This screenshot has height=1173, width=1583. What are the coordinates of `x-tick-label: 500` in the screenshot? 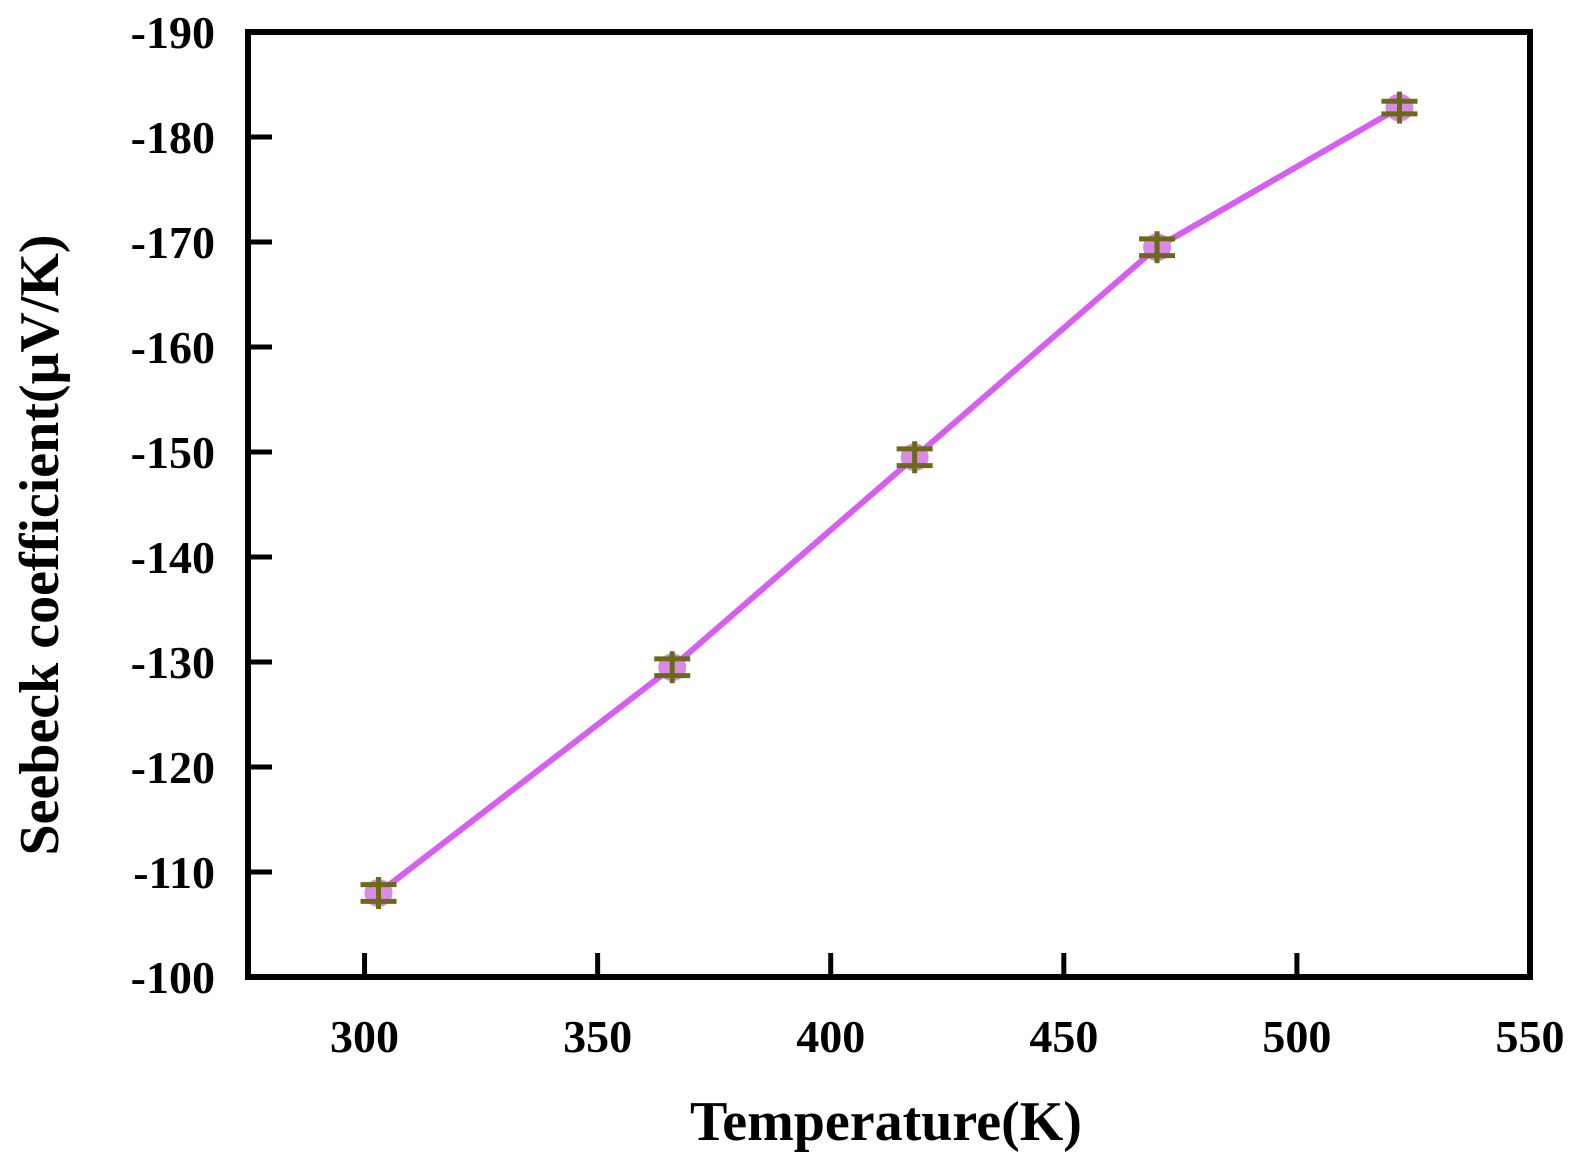 It's located at (1296, 1036).